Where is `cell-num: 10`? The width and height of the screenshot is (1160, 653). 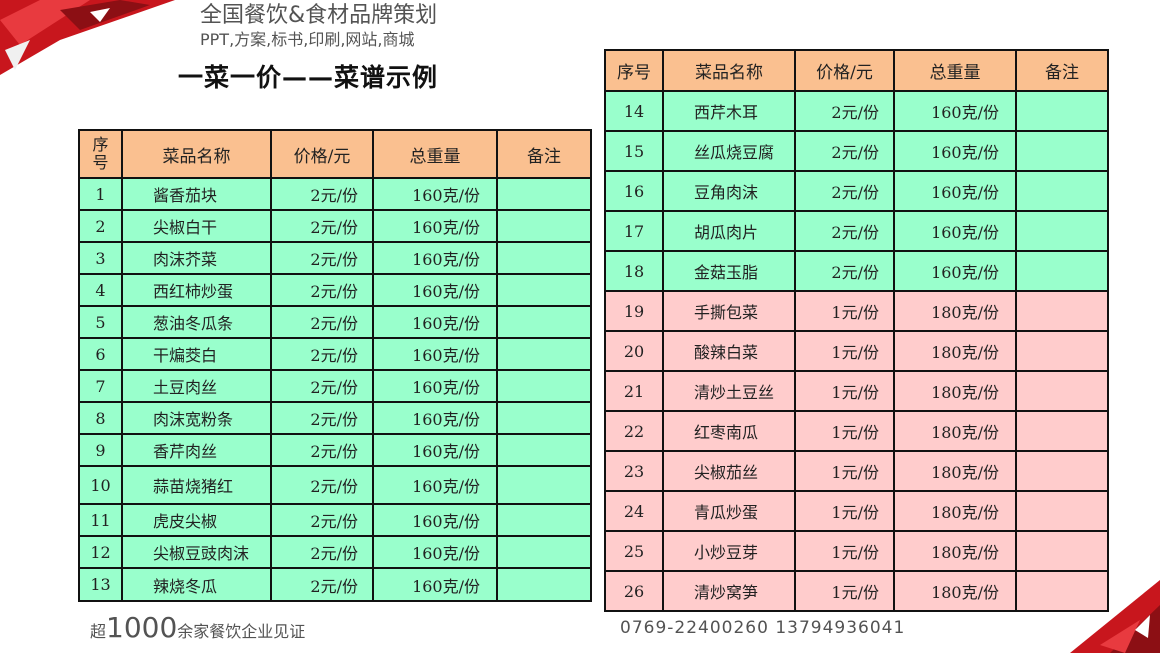
cell-num: 10 is located at coordinates (100, 485).